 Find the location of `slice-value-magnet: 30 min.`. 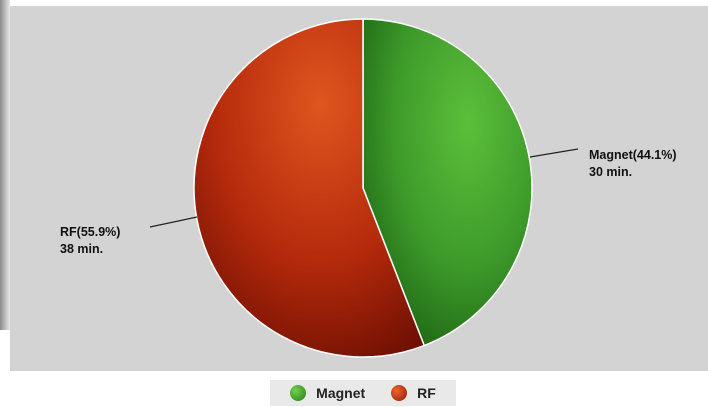

slice-value-magnet: 30 min. is located at coordinates (610, 172).